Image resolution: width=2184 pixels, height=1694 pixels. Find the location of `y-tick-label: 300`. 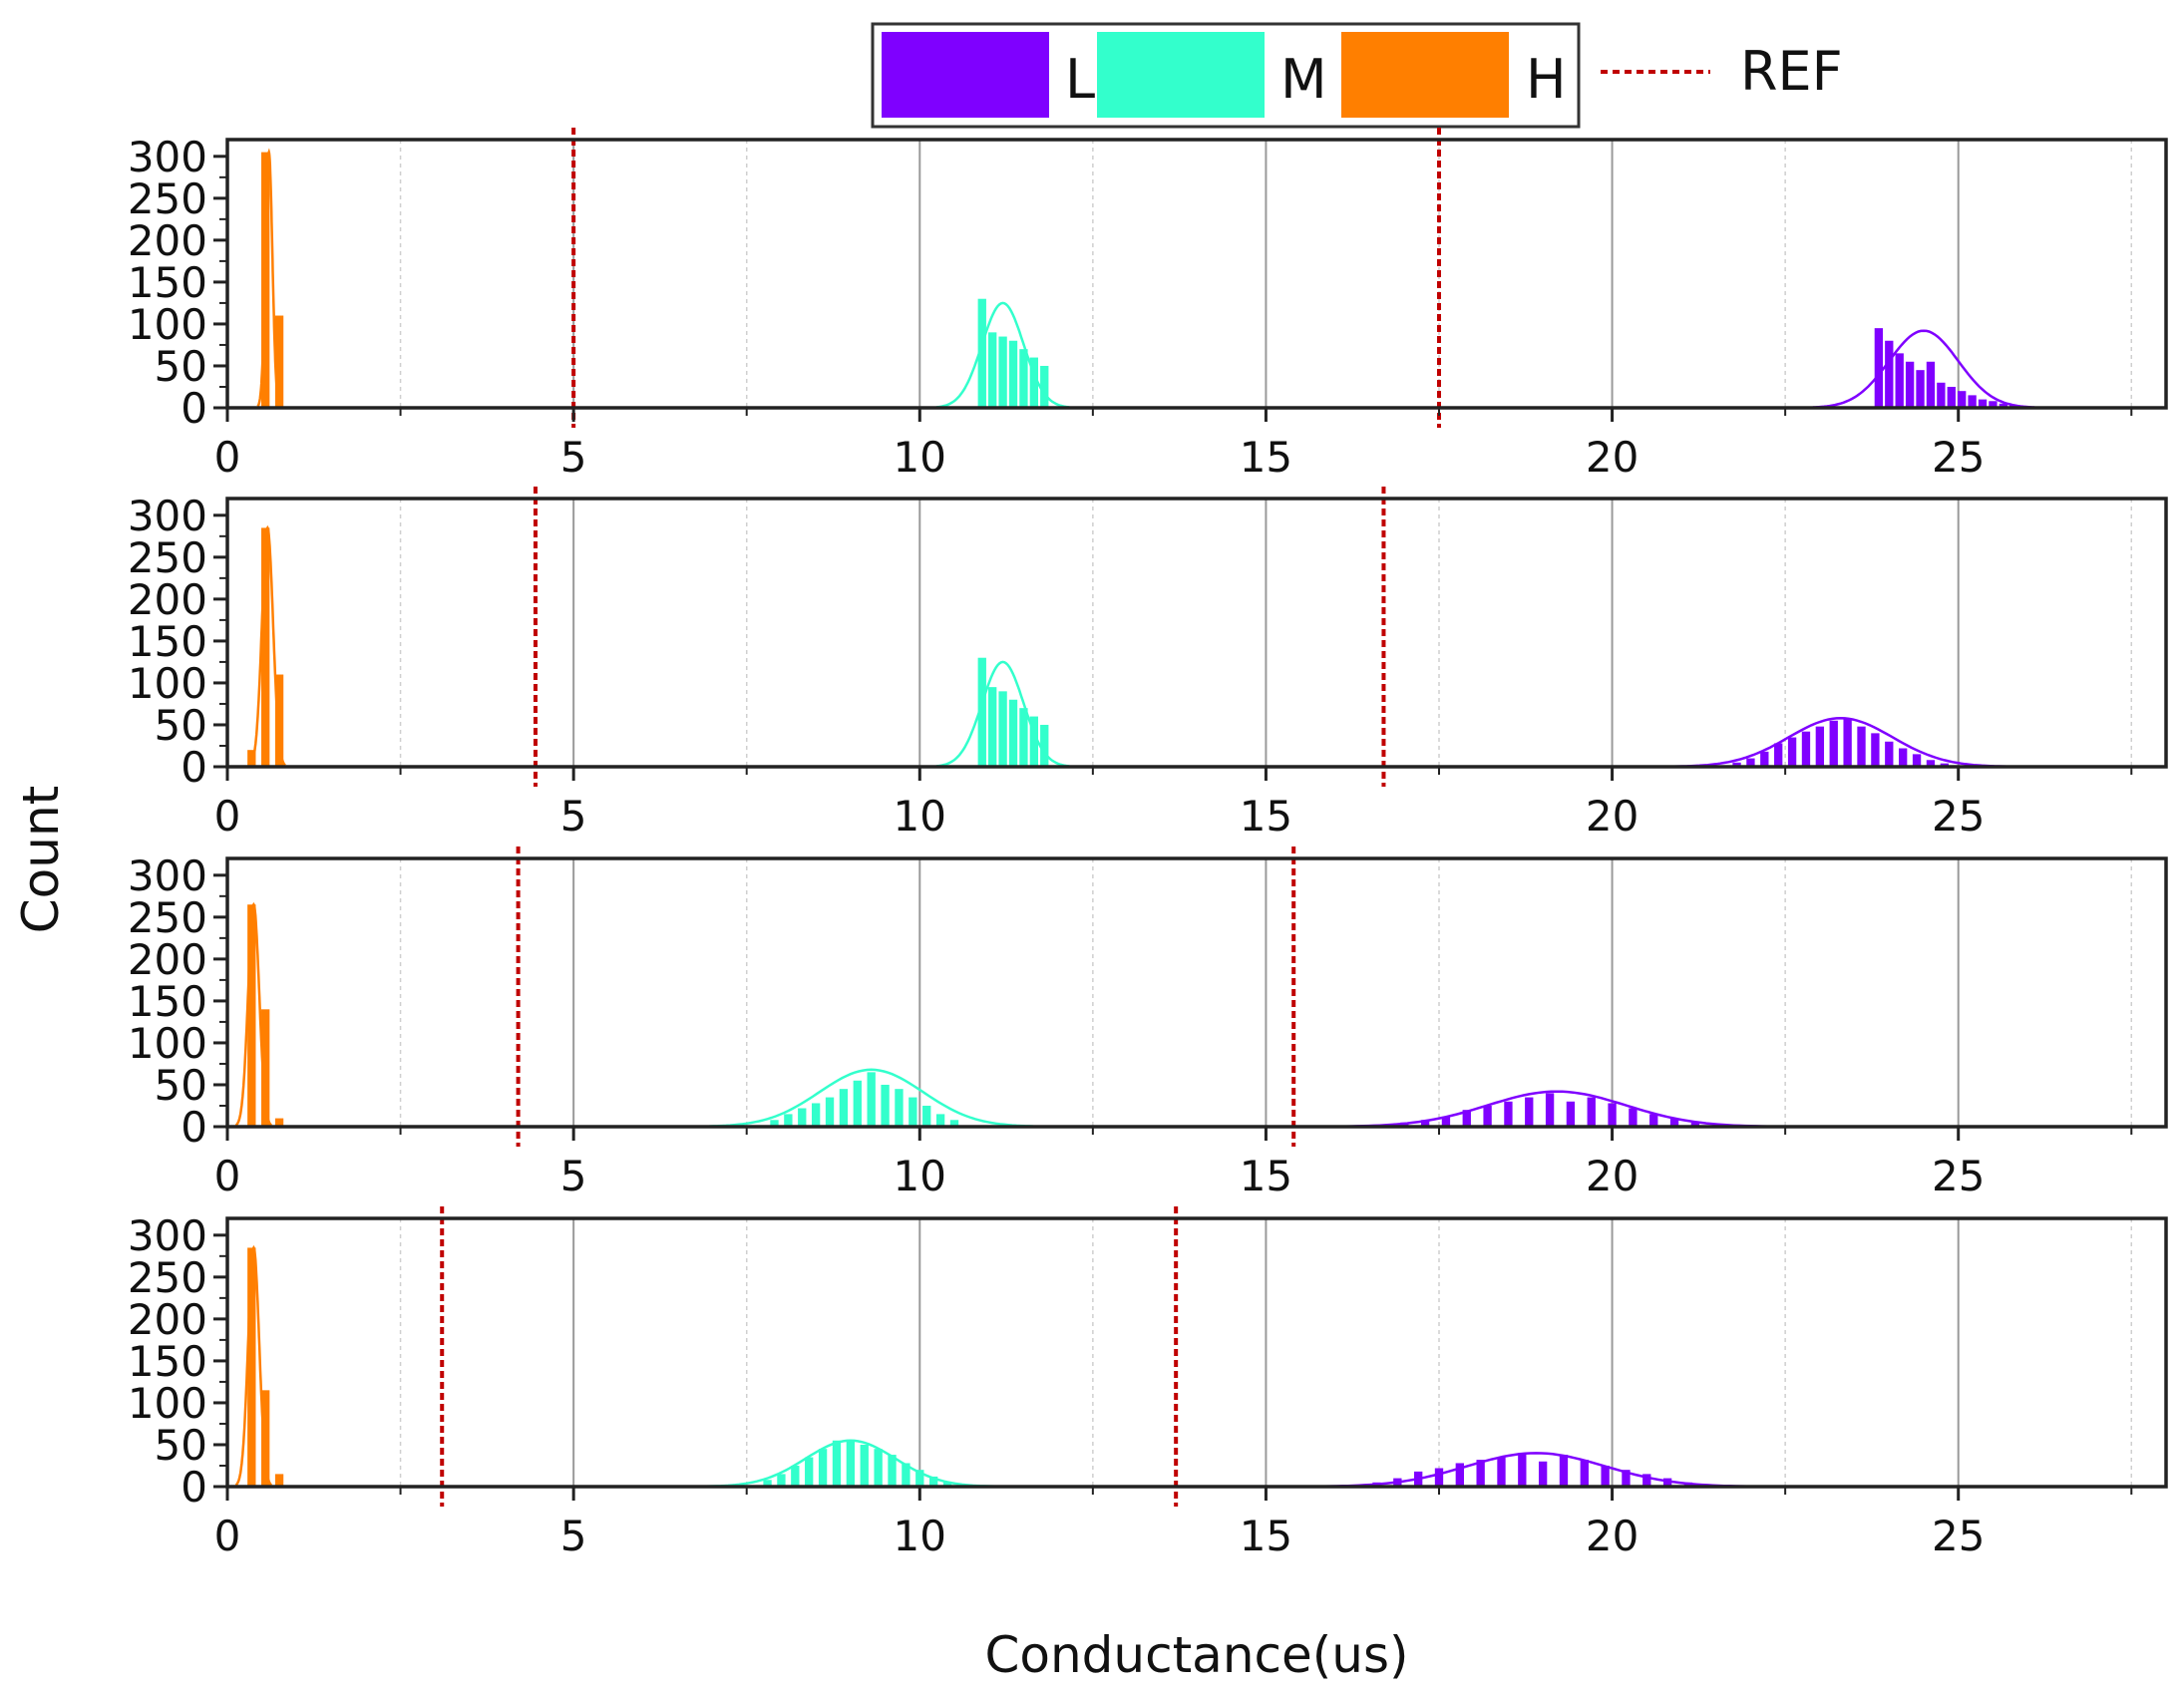

y-tick-label: 300 is located at coordinates (167, 157).